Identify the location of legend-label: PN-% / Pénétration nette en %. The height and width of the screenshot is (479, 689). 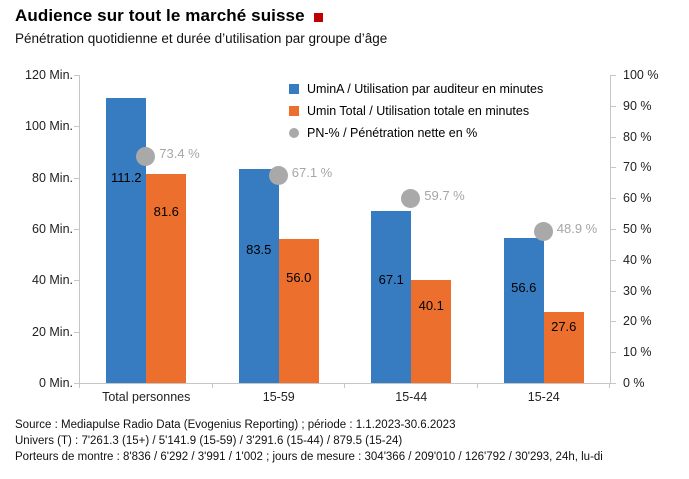
(392, 133).